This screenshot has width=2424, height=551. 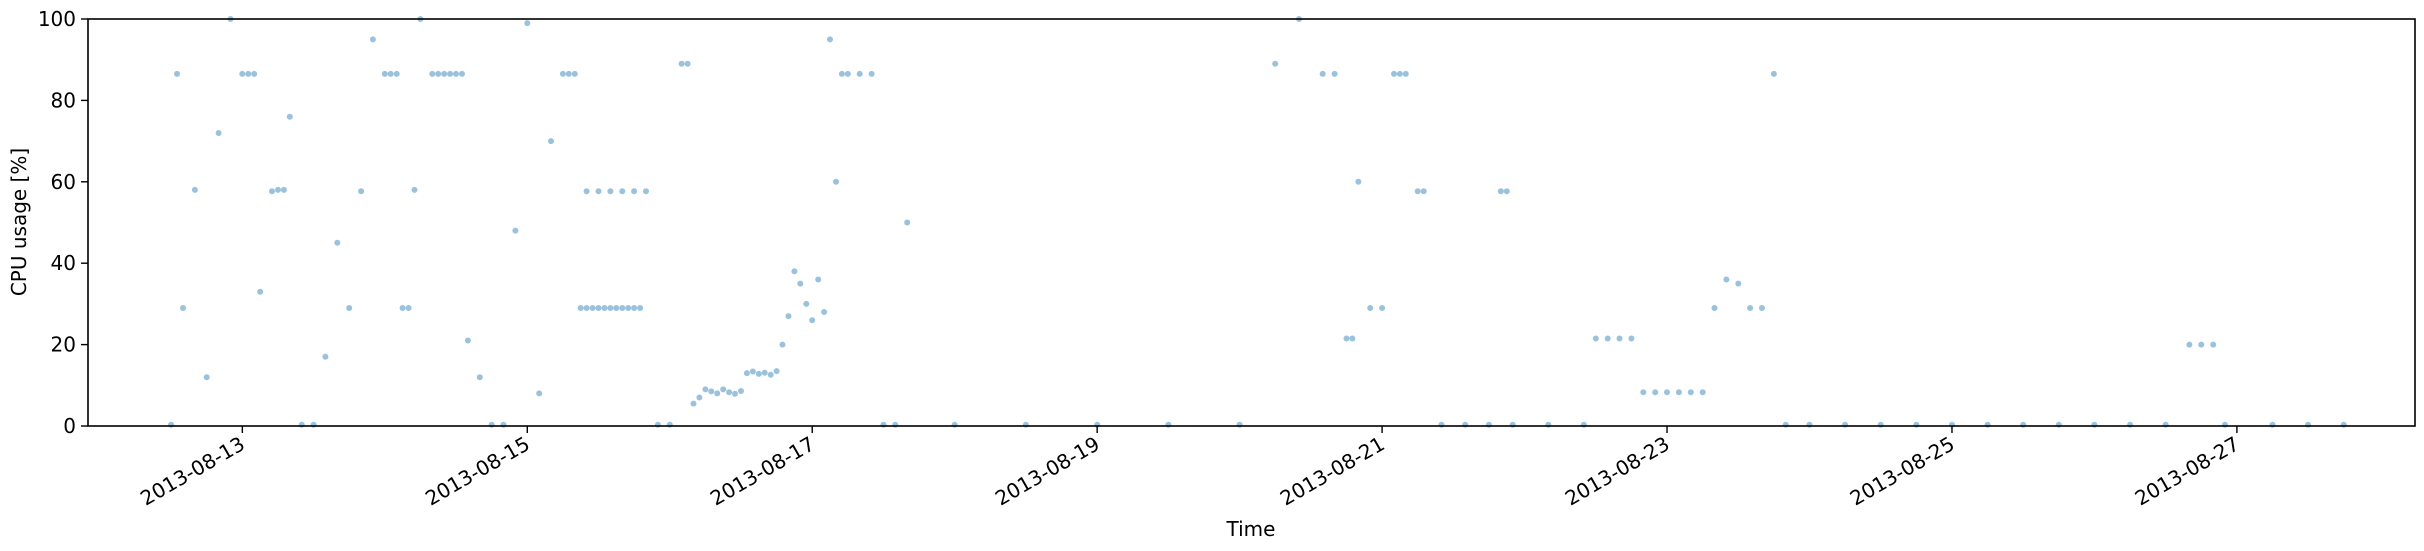 What do you see at coordinates (2187, 471) in the screenshot?
I see `x-tick-label: 2013-08-27` at bounding box center [2187, 471].